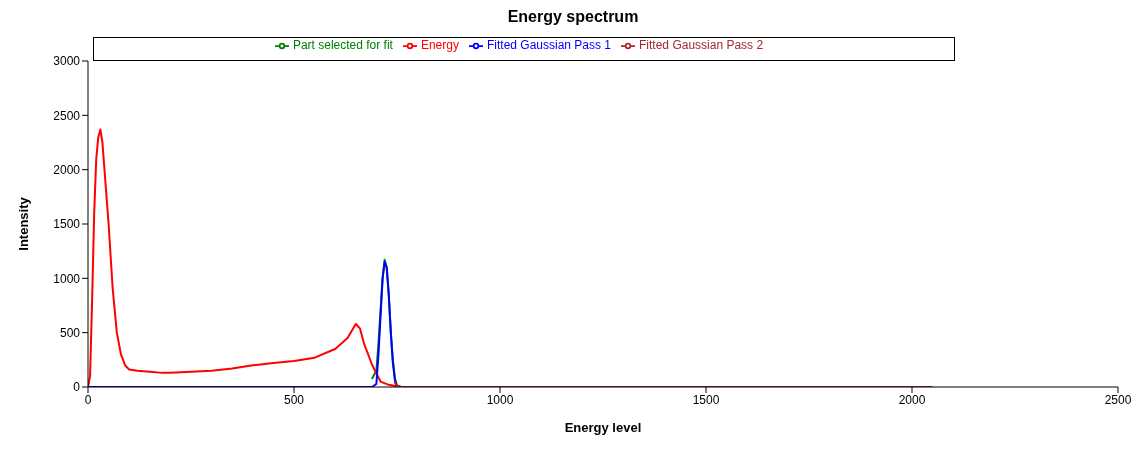 The image size is (1148, 450). What do you see at coordinates (1118, 399) in the screenshot?
I see `x-tick-label: 2500` at bounding box center [1118, 399].